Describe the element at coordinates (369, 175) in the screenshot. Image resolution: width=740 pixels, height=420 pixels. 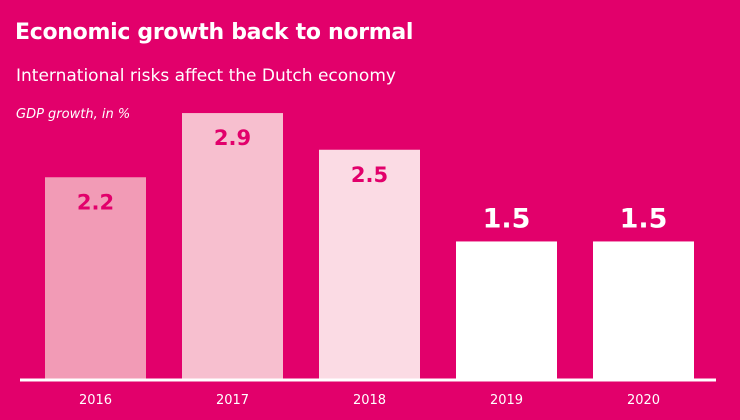
I see `bar-value-label: 2.5` at that location.